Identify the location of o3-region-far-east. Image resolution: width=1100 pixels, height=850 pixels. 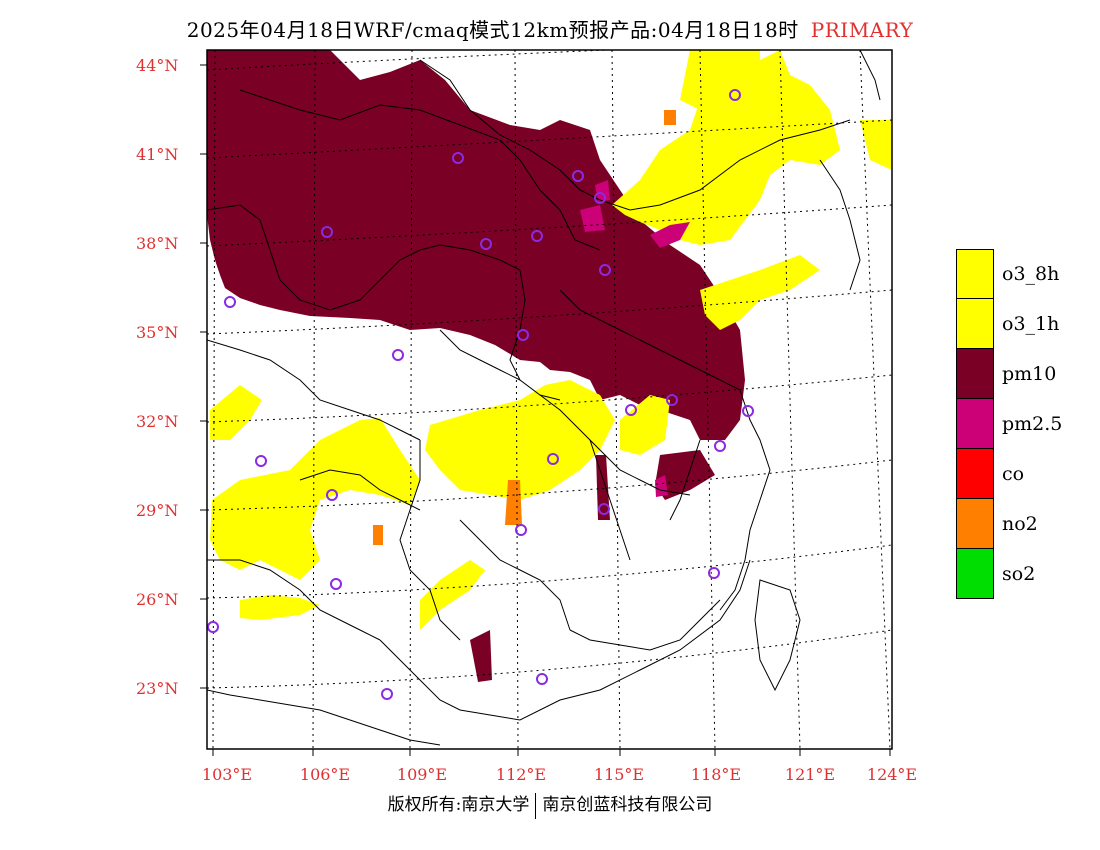
(876, 145).